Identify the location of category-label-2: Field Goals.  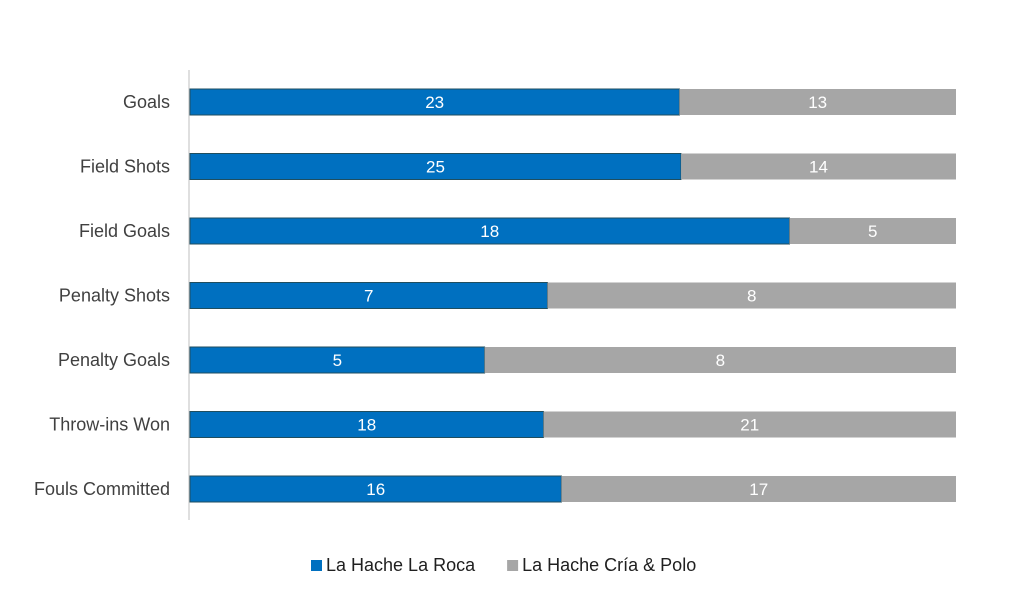
(124, 231).